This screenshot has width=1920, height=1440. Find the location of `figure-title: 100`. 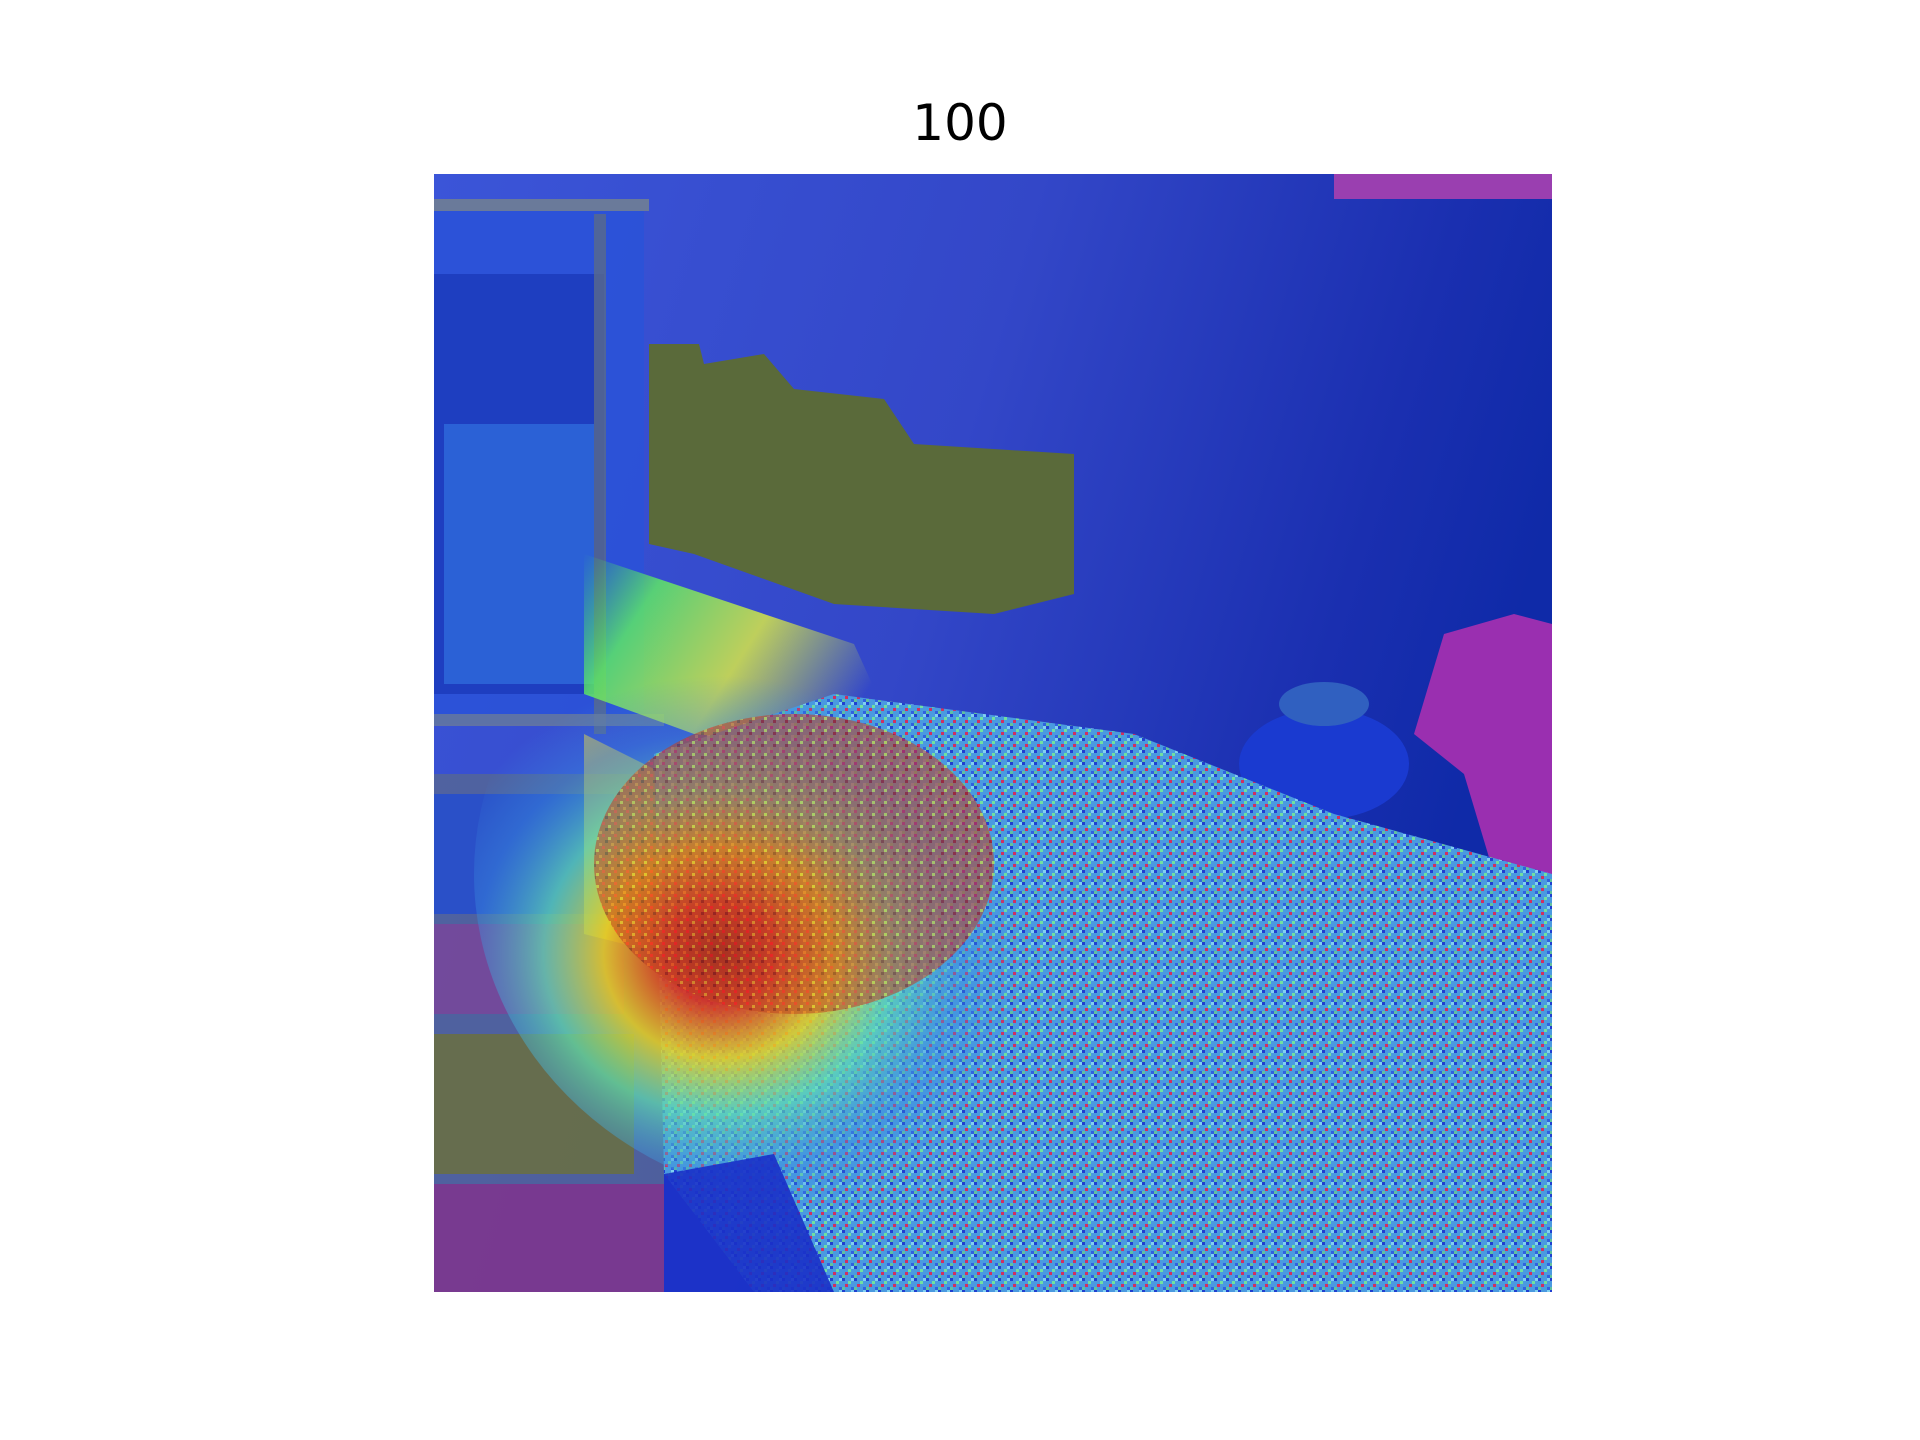

figure-title: 100 is located at coordinates (960, 123).